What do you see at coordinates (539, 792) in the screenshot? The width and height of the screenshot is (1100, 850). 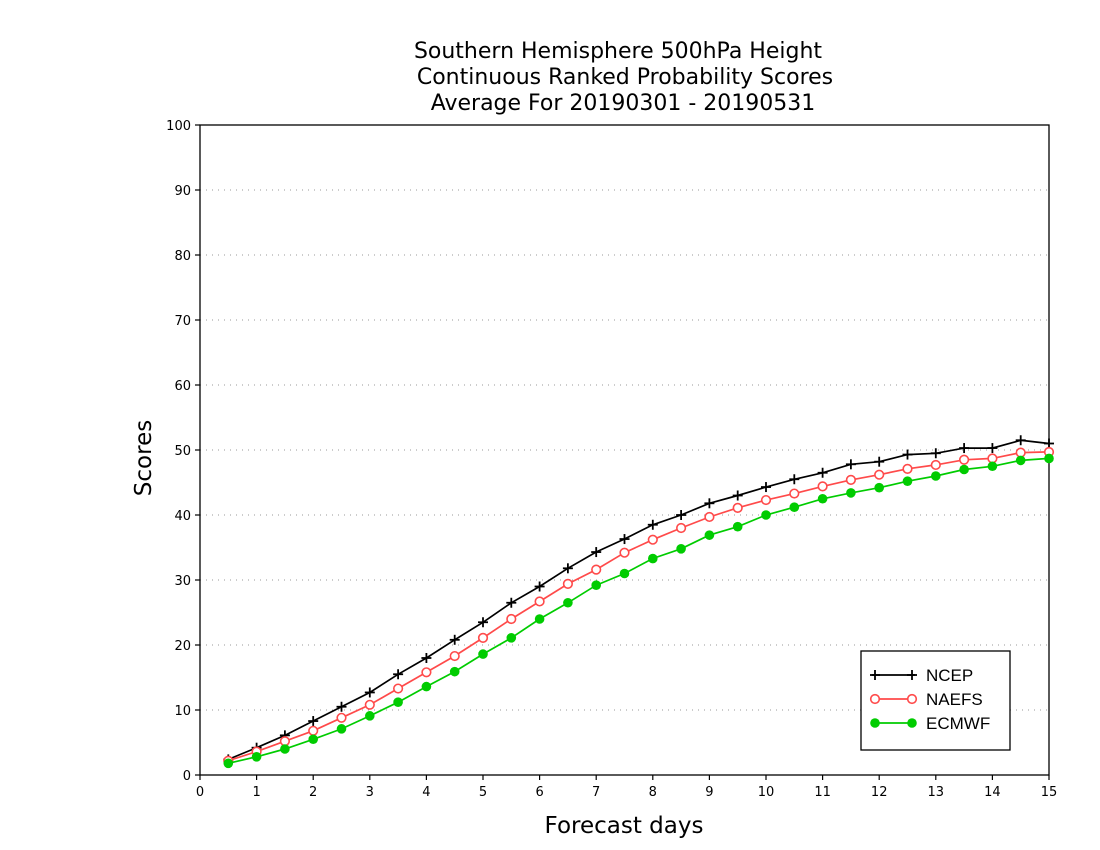 I see `x-tick-label-6: 6` at bounding box center [539, 792].